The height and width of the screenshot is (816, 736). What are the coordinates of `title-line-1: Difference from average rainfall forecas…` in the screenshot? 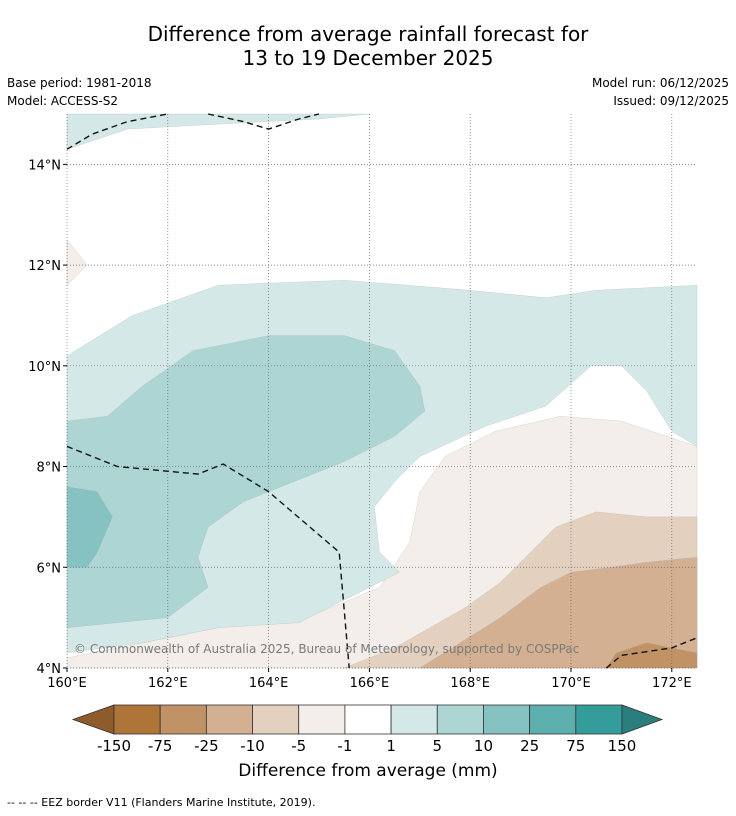 It's located at (368, 34).